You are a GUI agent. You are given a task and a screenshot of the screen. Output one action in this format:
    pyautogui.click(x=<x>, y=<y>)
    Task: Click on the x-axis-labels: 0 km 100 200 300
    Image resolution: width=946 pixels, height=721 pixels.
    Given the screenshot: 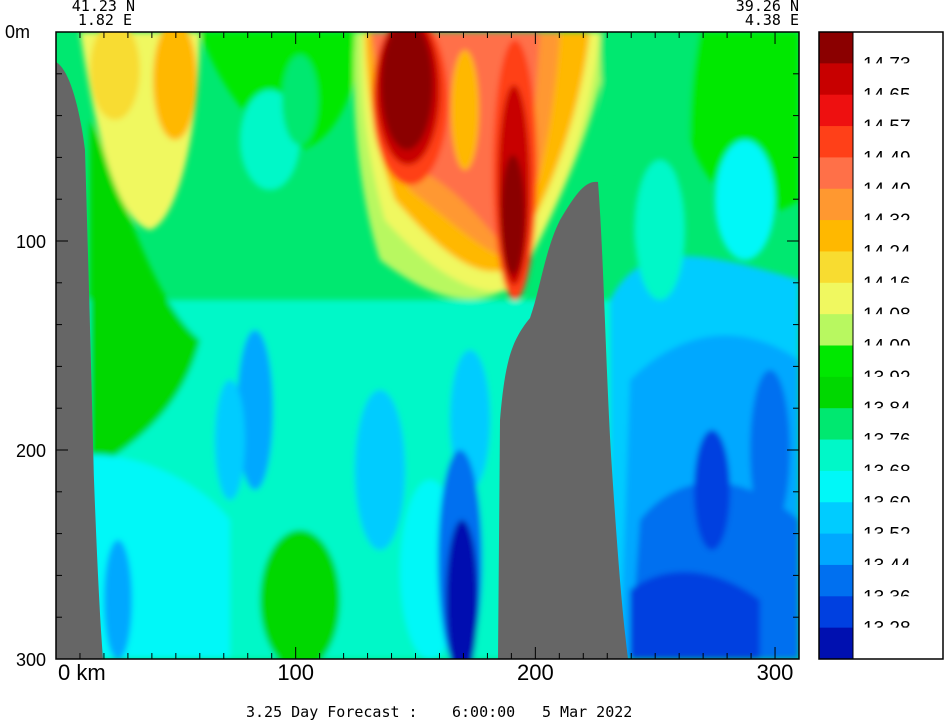 What is the action you would take?
    pyautogui.click(x=425, y=672)
    